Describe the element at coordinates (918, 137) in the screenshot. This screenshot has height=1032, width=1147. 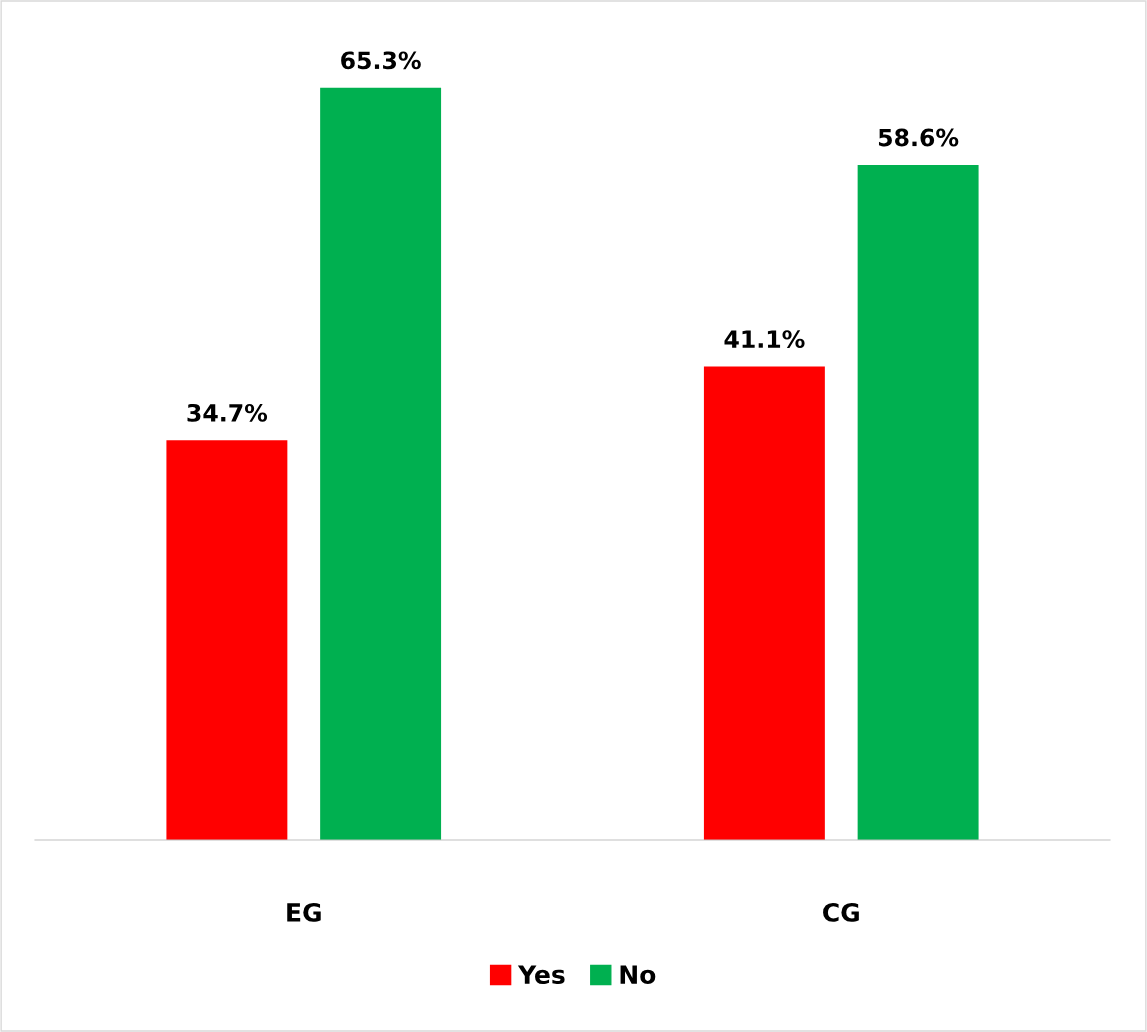
I see `data-label: 58.6%` at that location.